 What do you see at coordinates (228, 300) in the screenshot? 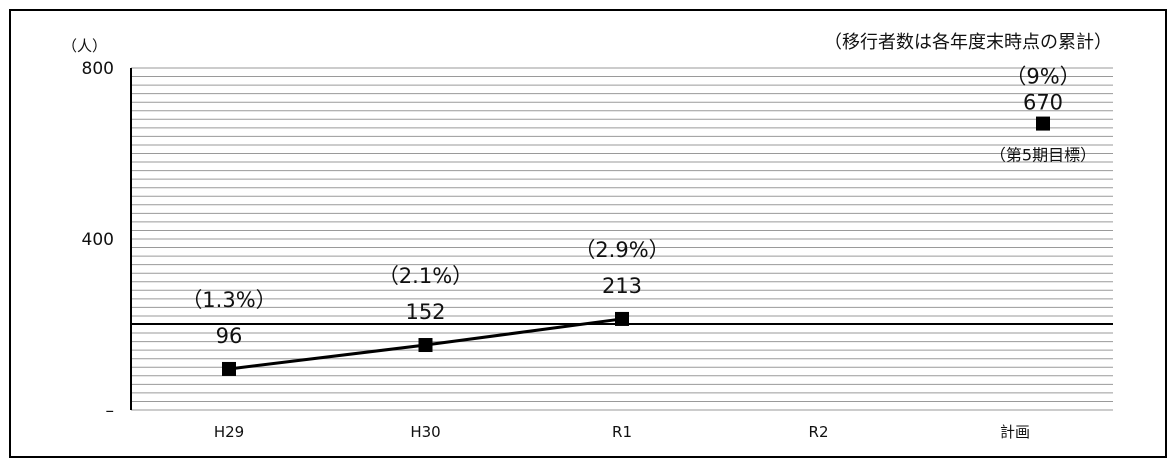
I see `data-pct-label: （1.3%）` at bounding box center [228, 300].